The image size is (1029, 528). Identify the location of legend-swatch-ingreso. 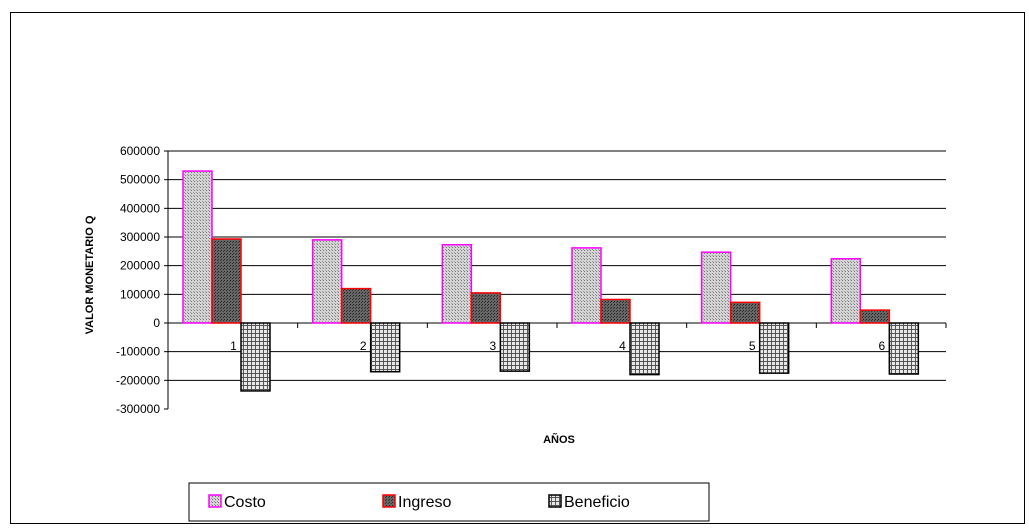
(389, 501).